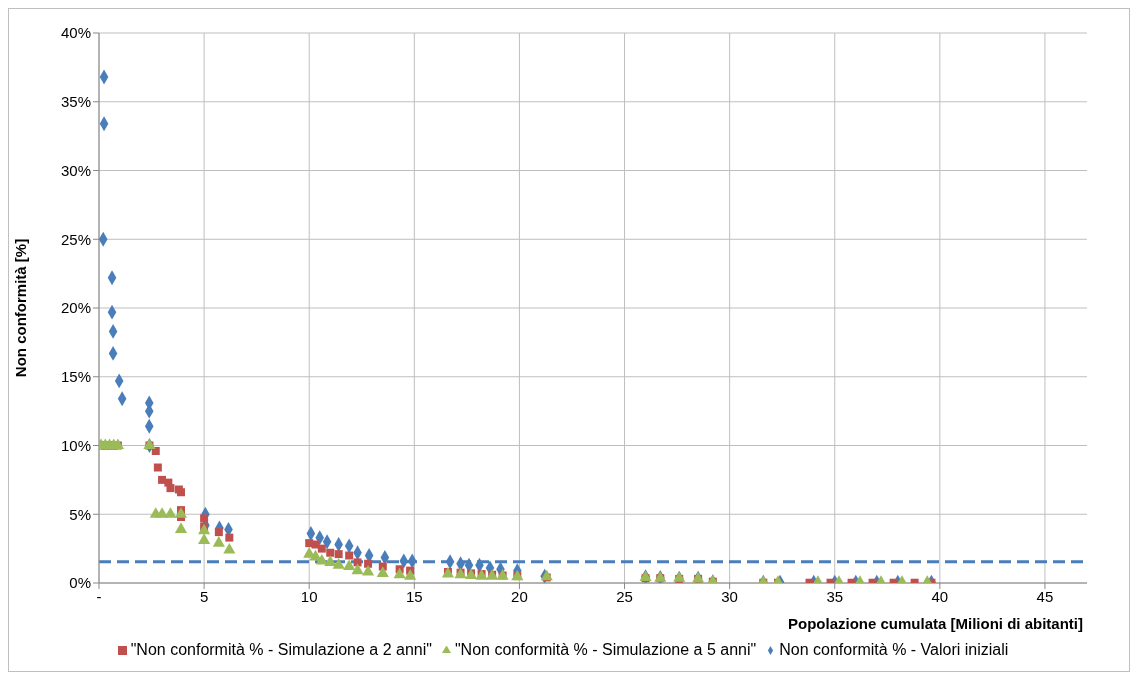 The width and height of the screenshot is (1137, 680). I want to click on x-tick-label: 35, so click(835, 596).